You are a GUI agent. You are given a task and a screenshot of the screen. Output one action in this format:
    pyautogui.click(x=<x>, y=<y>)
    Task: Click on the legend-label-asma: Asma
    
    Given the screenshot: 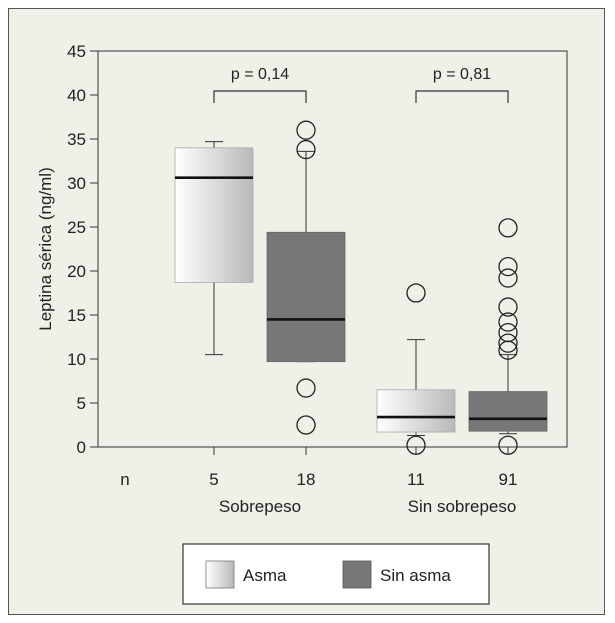 What is the action you would take?
    pyautogui.click(x=265, y=575)
    